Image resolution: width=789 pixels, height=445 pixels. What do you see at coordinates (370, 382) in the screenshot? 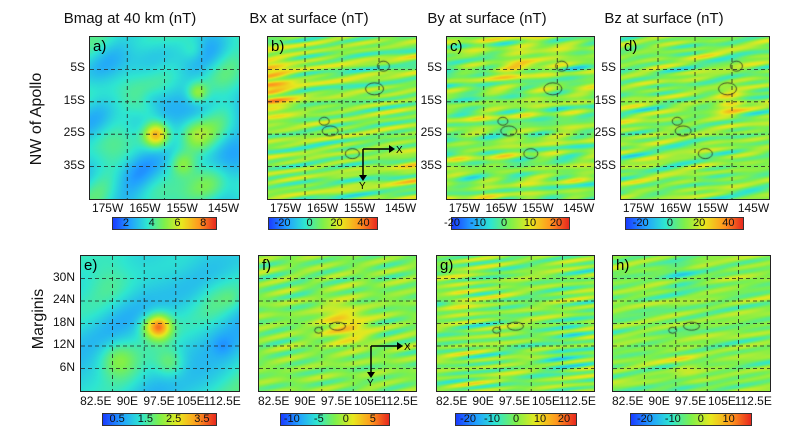
I see `y-axis-label: Y` at bounding box center [370, 382].